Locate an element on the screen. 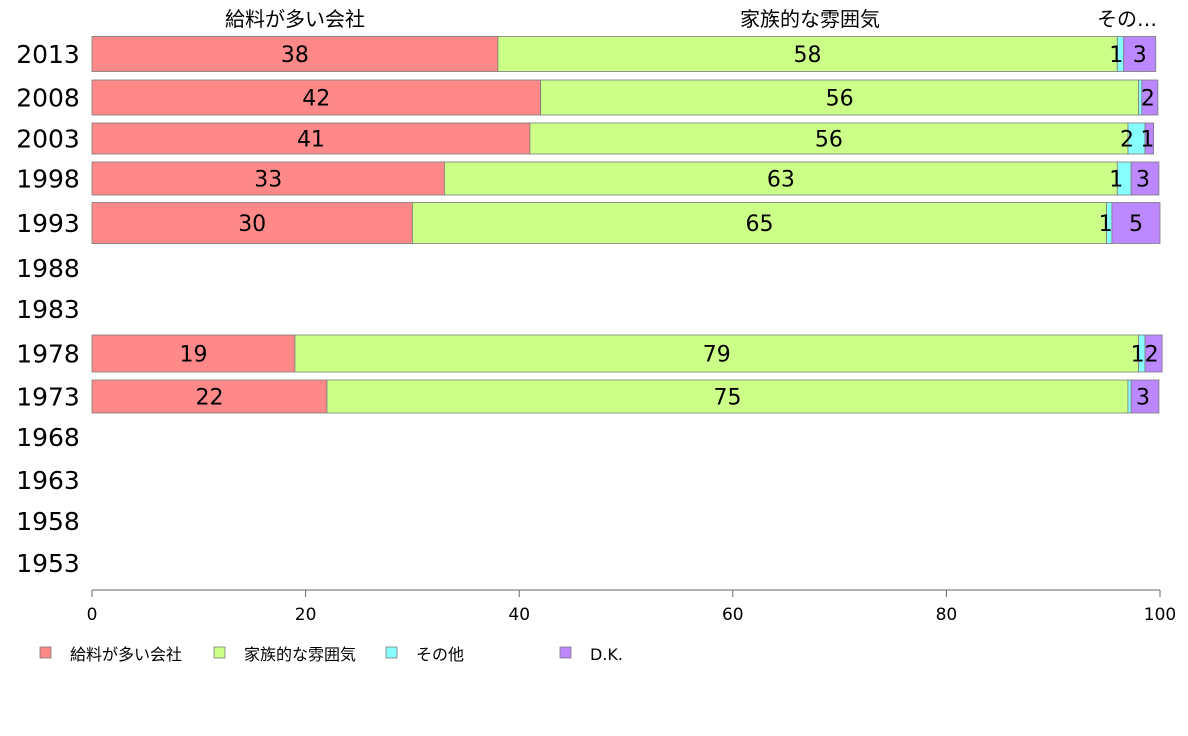 The width and height of the screenshot is (1188, 736). bar-value-label: 22 is located at coordinates (209, 398).